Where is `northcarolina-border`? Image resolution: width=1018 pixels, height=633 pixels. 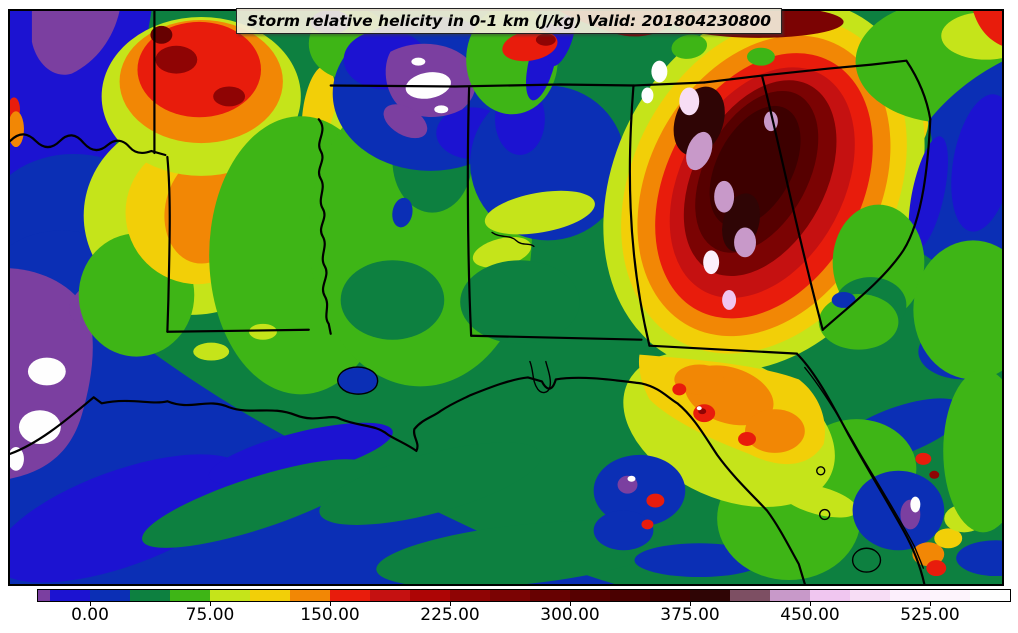
northcarolina-border is located at coordinates (817, 90).